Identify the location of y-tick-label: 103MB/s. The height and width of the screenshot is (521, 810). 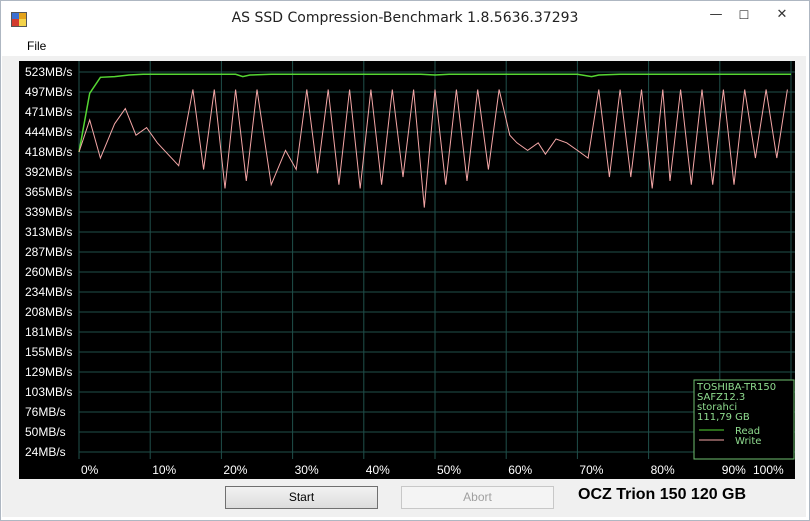
(48, 392).